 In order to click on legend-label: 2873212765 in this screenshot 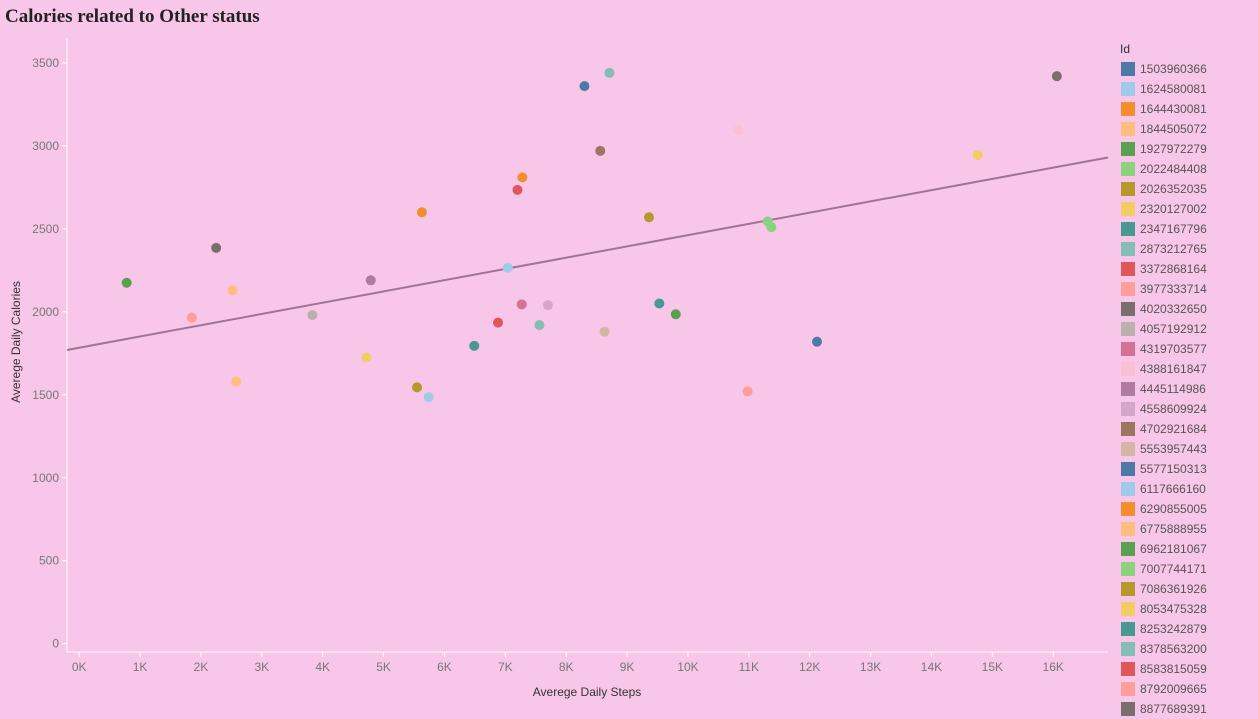, I will do `click(1173, 249)`.